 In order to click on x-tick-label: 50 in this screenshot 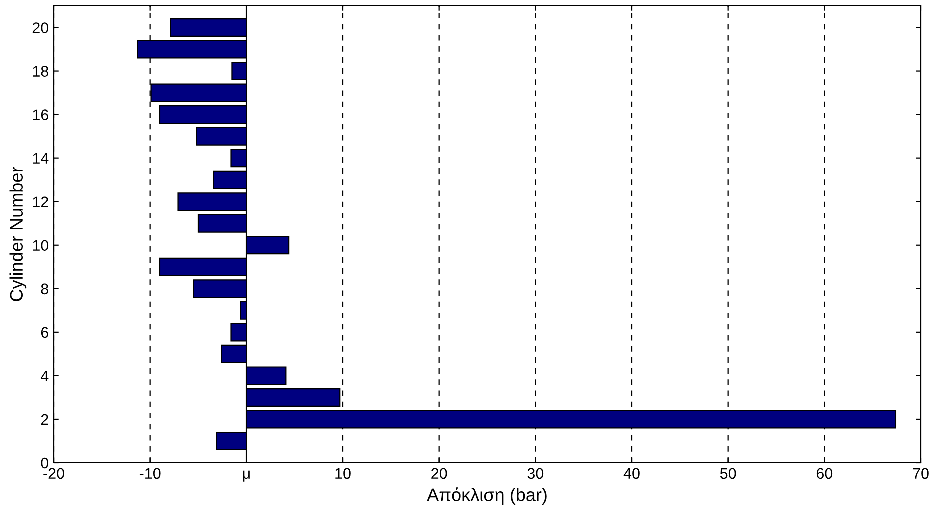, I will do `click(728, 474)`.